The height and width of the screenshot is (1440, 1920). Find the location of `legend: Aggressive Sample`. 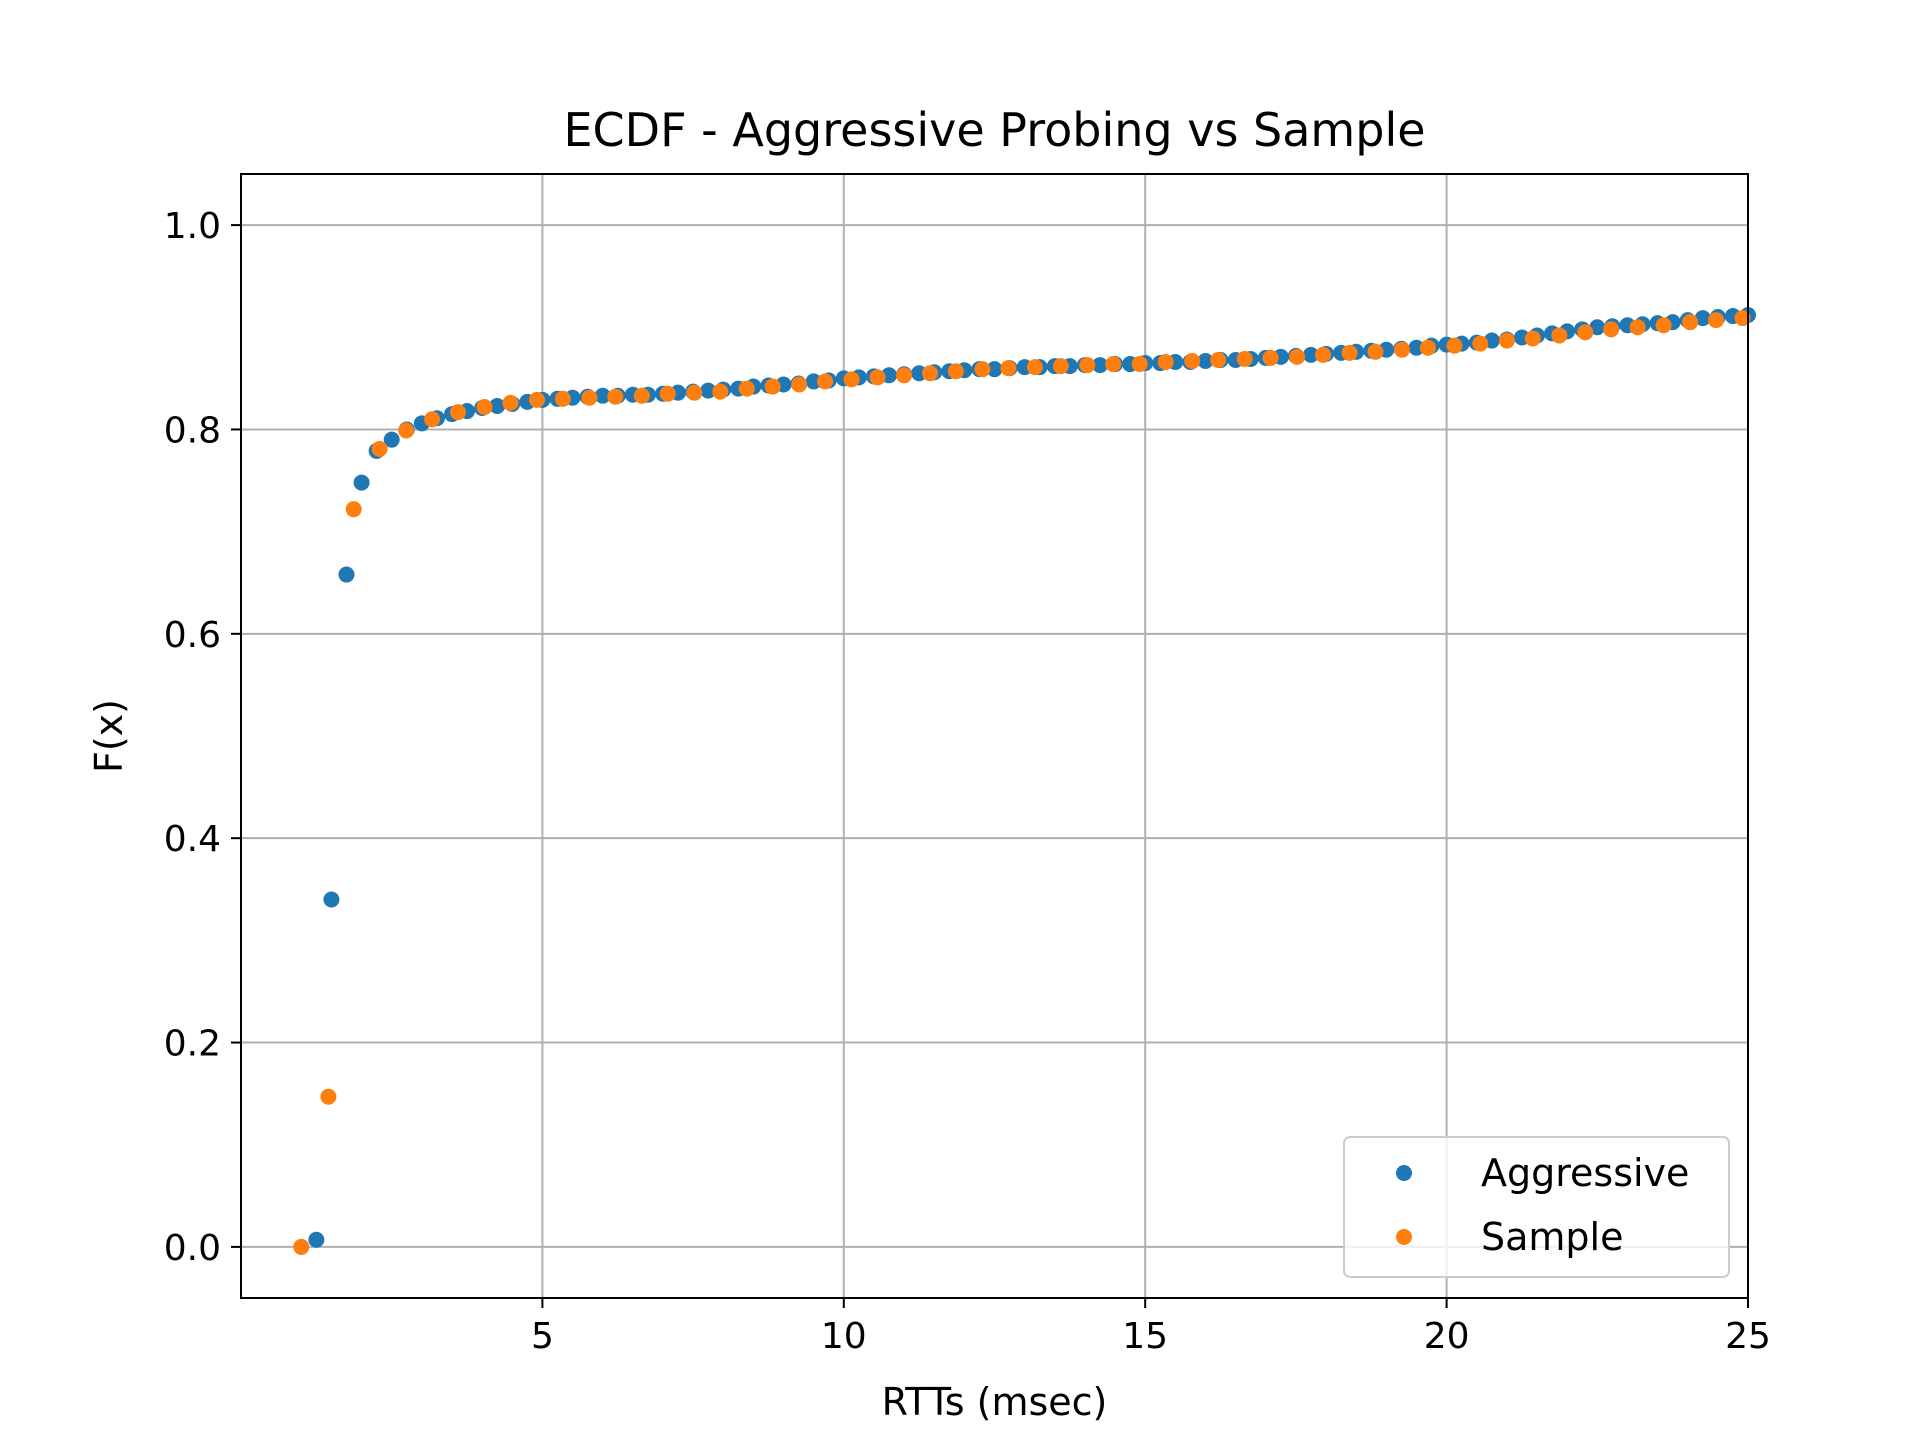

legend: Aggressive Sample is located at coordinates (1536, 1207).